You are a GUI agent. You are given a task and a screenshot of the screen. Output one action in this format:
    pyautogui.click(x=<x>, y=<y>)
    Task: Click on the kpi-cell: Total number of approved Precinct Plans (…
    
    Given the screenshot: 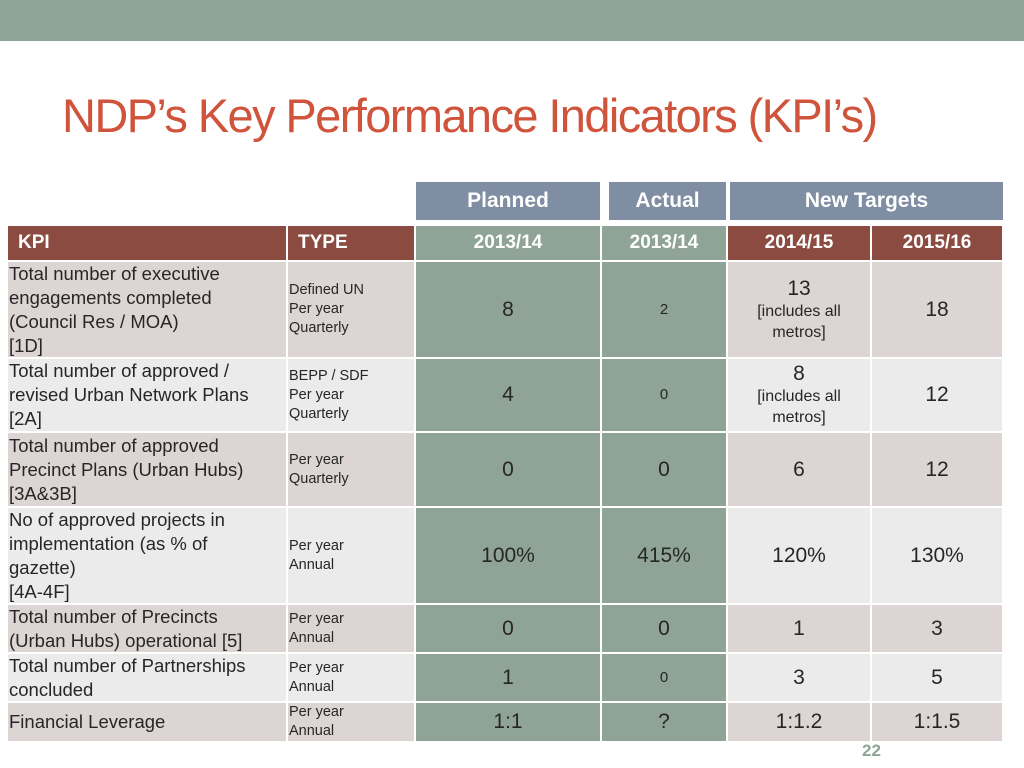 What is the action you would take?
    pyautogui.click(x=147, y=469)
    